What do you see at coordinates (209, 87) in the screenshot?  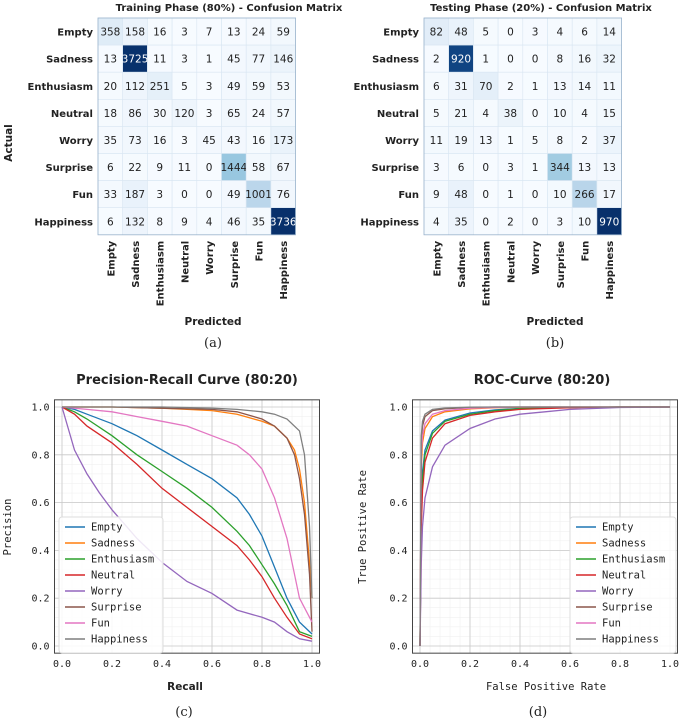 I see `cm-training-cell-value-2-4: 3` at bounding box center [209, 87].